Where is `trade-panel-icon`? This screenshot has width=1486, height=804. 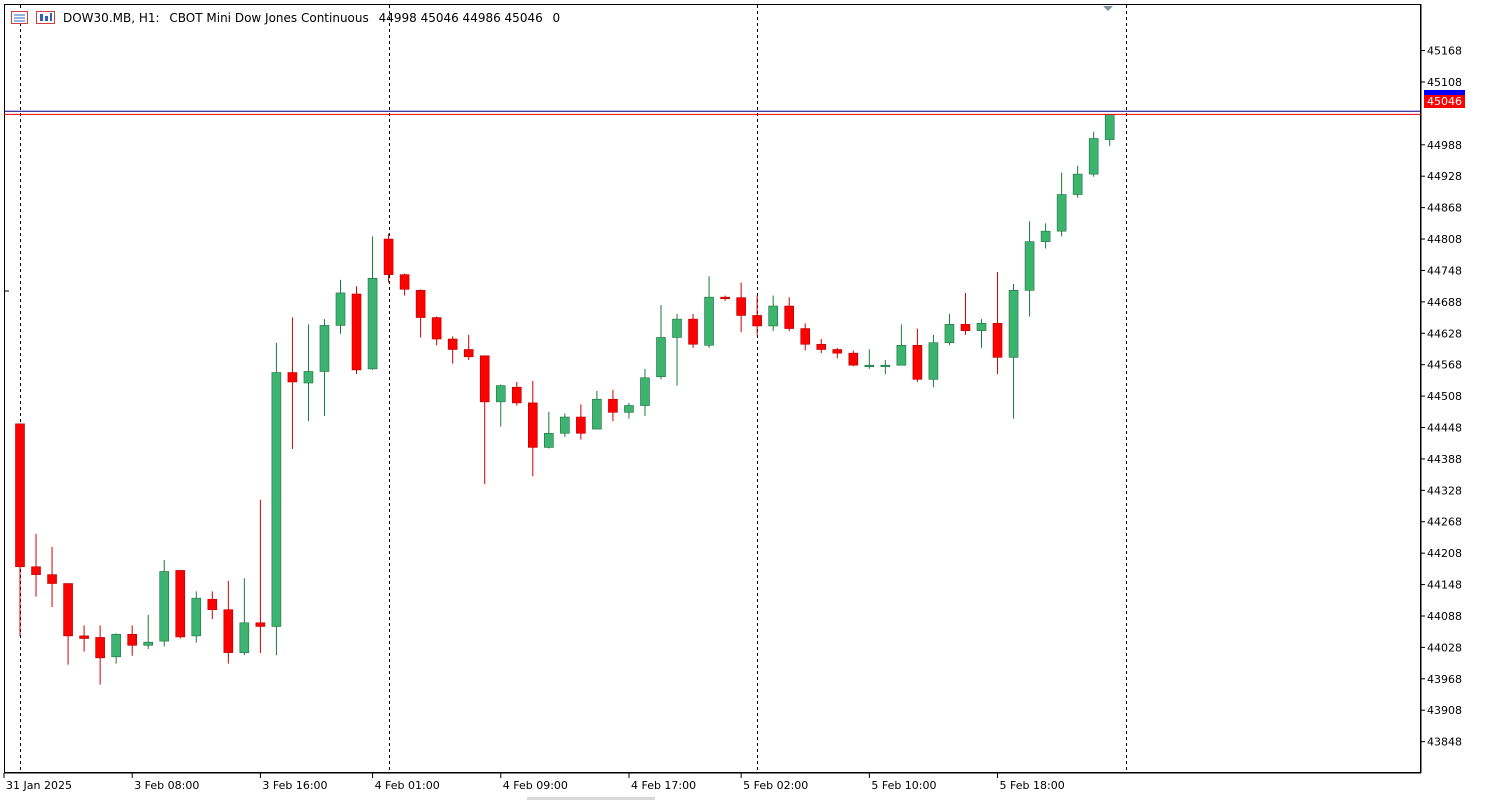
trade-panel-icon is located at coordinates (19, 17).